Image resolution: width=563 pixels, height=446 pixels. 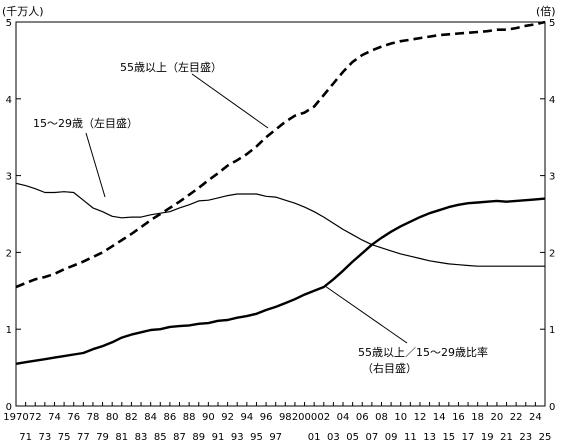 I want to click on x-tick-label: 06, so click(x=362, y=417).